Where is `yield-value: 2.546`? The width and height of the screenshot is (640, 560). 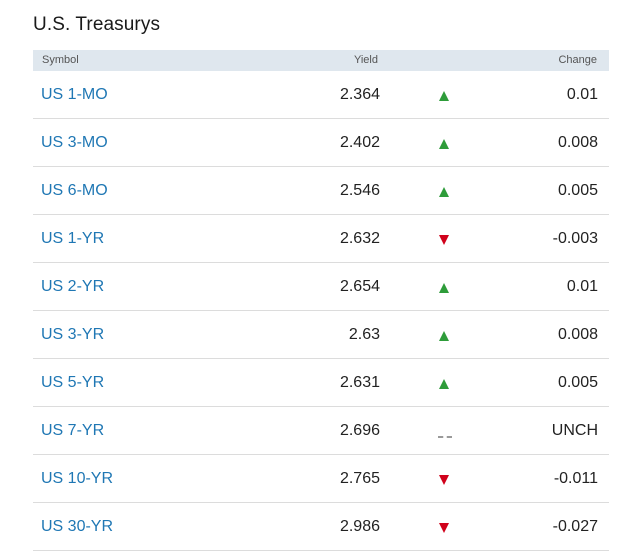 yield-value: 2.546 is located at coordinates (359, 190).